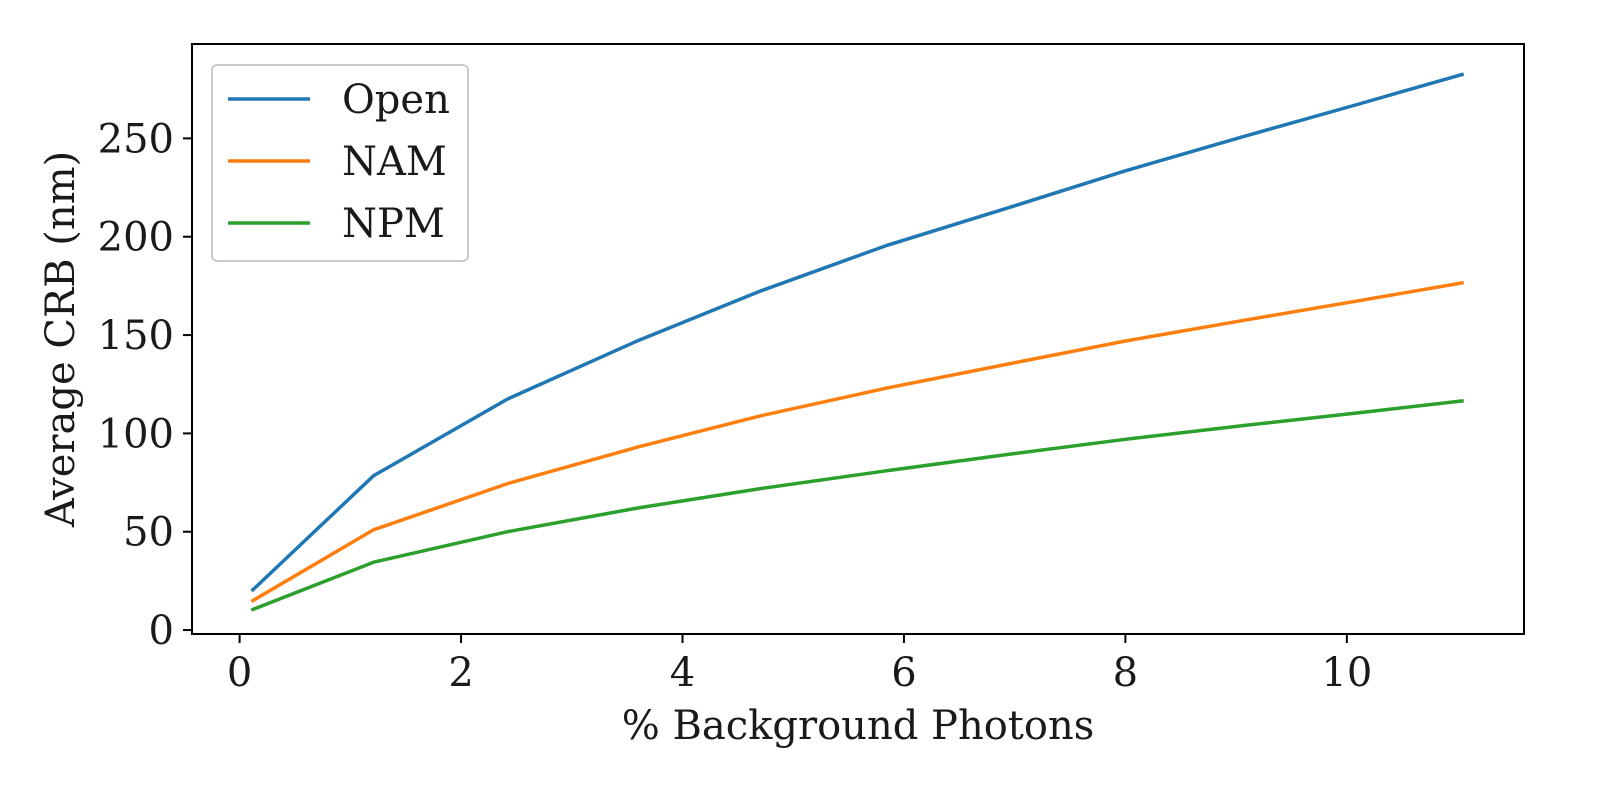 This screenshot has height=800, width=1600. I want to click on x-tick-label: 6, so click(903, 673).